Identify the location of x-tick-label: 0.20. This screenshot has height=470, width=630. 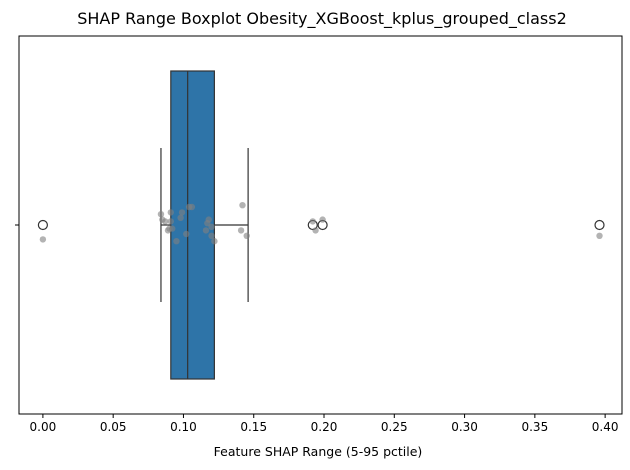
(324, 427).